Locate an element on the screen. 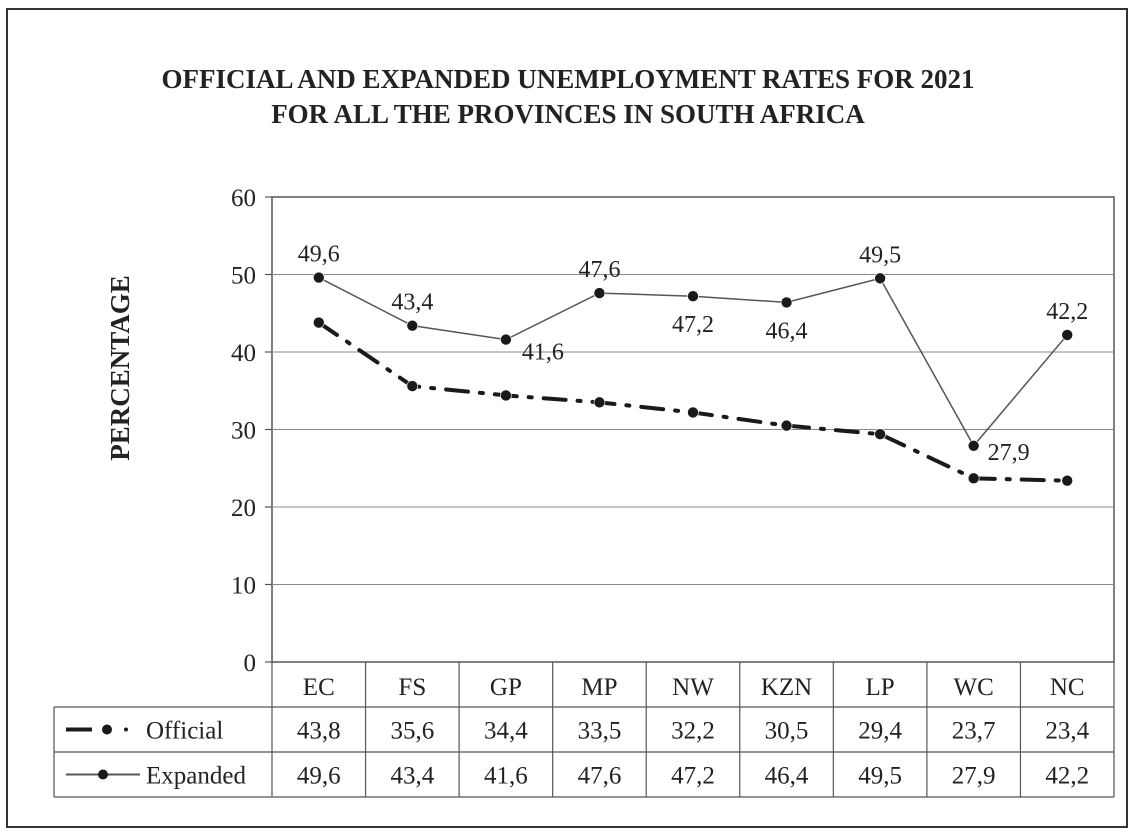  y-tick-label: 40 is located at coordinates (243, 353).